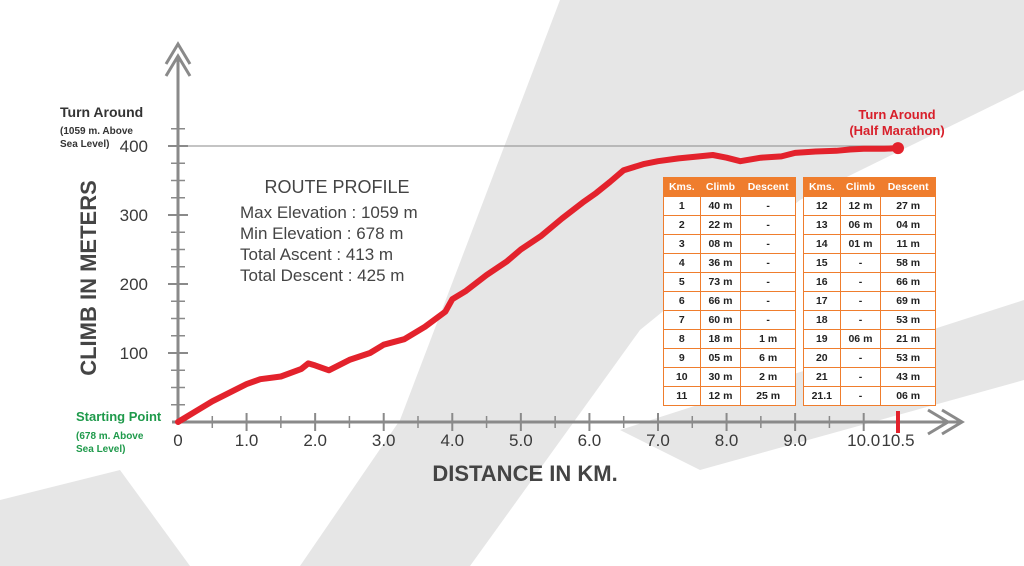 Image resolution: width=1024 pixels, height=566 pixels. What do you see at coordinates (134, 146) in the screenshot?
I see `y-tick-label: 400` at bounding box center [134, 146].